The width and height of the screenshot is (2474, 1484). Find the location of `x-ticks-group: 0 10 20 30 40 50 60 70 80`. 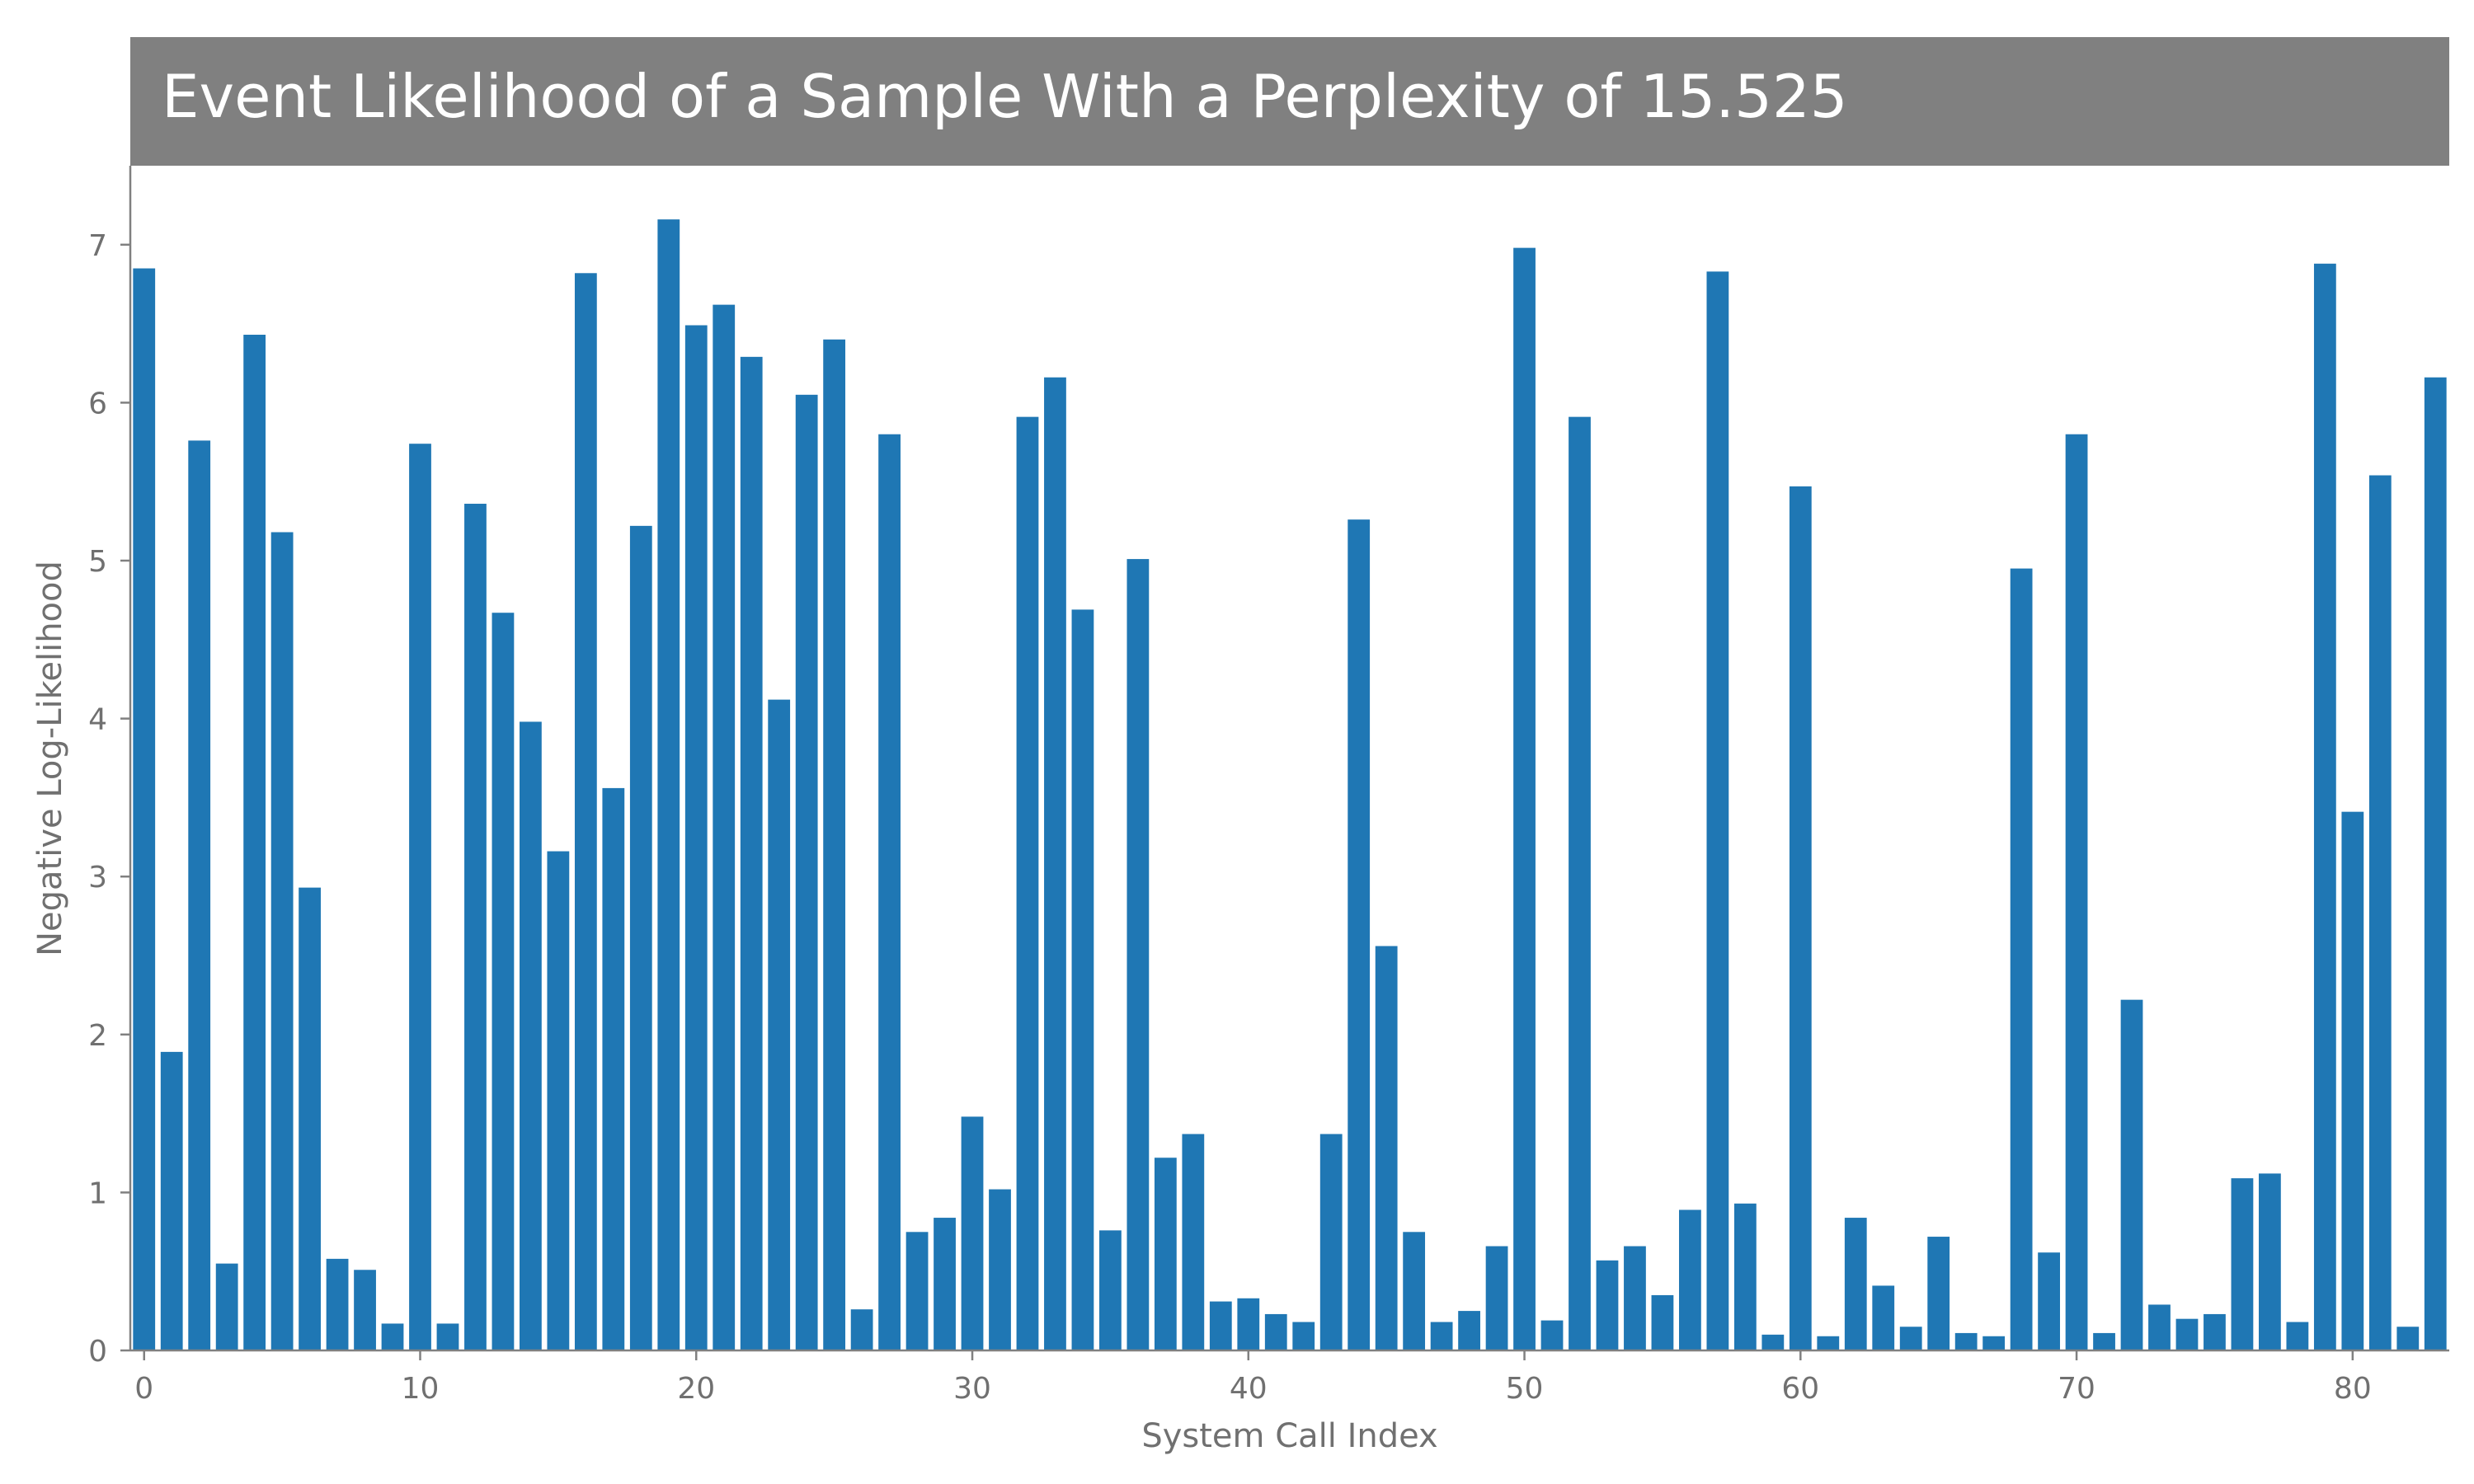

x-ticks-group: 0 10 20 30 40 50 60 70 80 is located at coordinates (1253, 1378).